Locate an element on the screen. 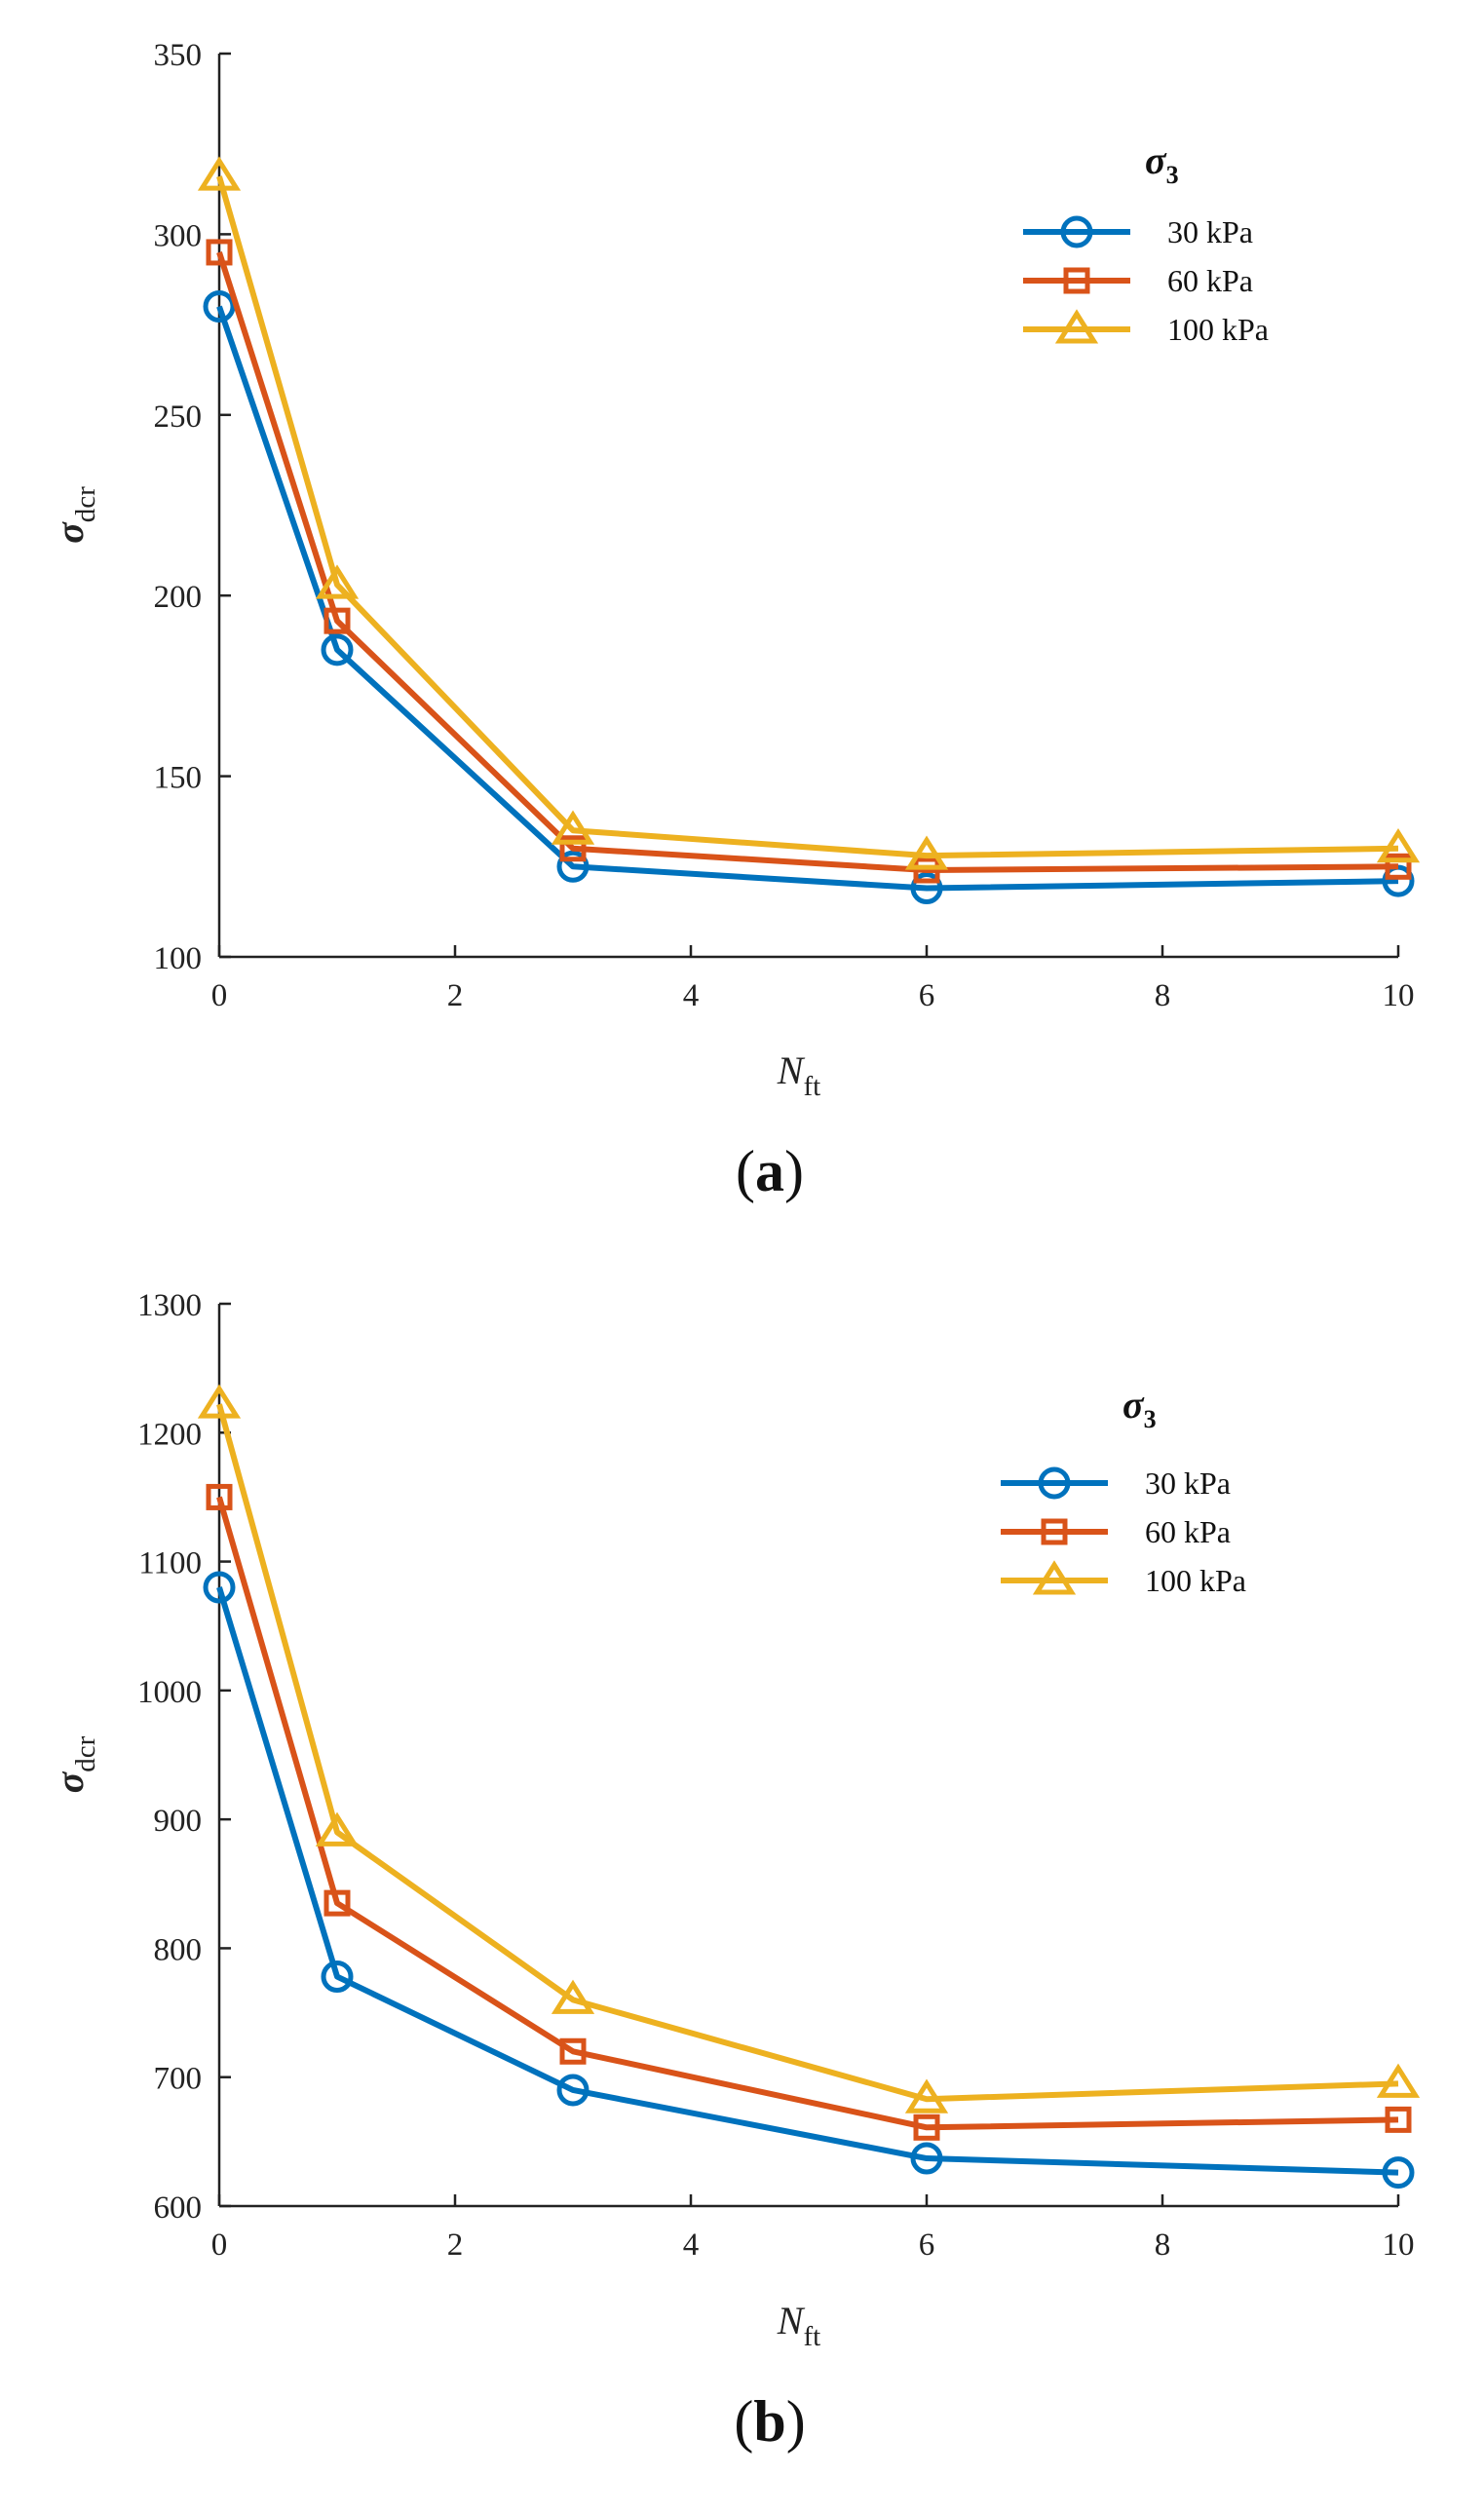 The image size is (1484, 2513). y-tick-label: 150 is located at coordinates (178, 779).